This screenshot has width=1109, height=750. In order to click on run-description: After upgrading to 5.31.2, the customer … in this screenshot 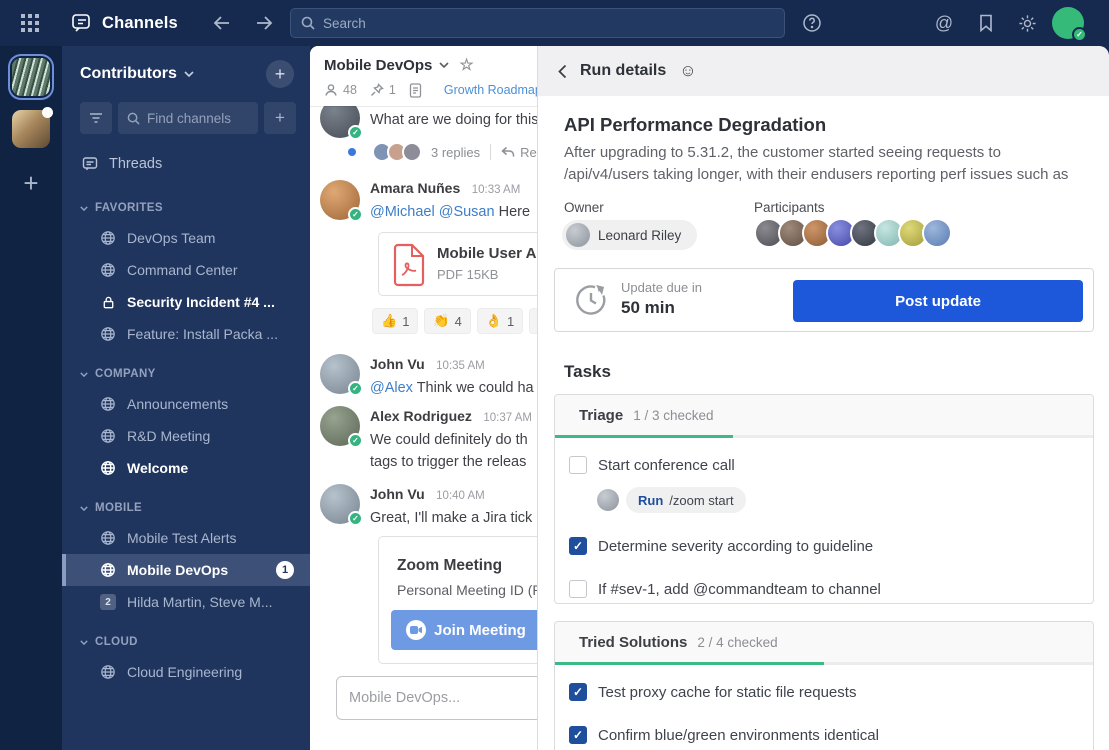, I will do `click(816, 163)`.